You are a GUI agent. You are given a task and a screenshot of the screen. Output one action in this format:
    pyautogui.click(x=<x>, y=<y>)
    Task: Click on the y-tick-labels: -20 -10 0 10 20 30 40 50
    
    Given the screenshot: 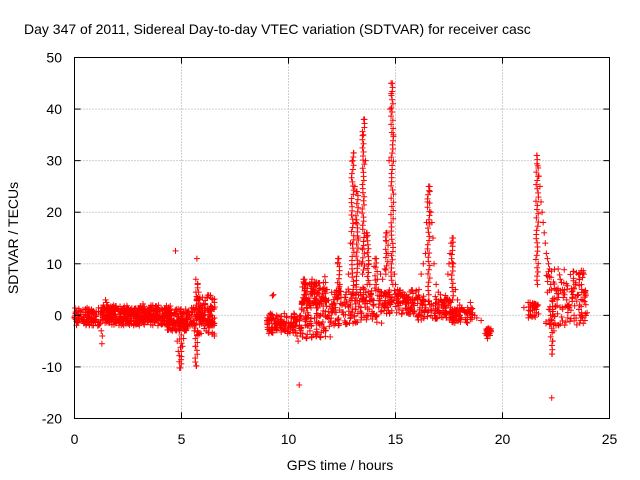 What is the action you would take?
    pyautogui.click(x=52, y=238)
    